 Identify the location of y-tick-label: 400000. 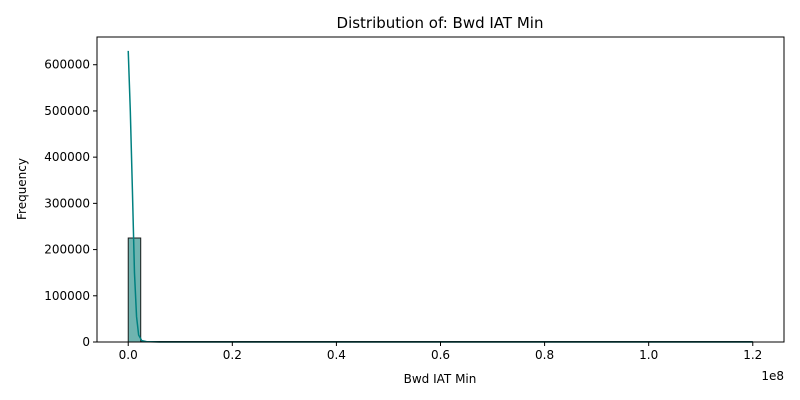
(67, 157).